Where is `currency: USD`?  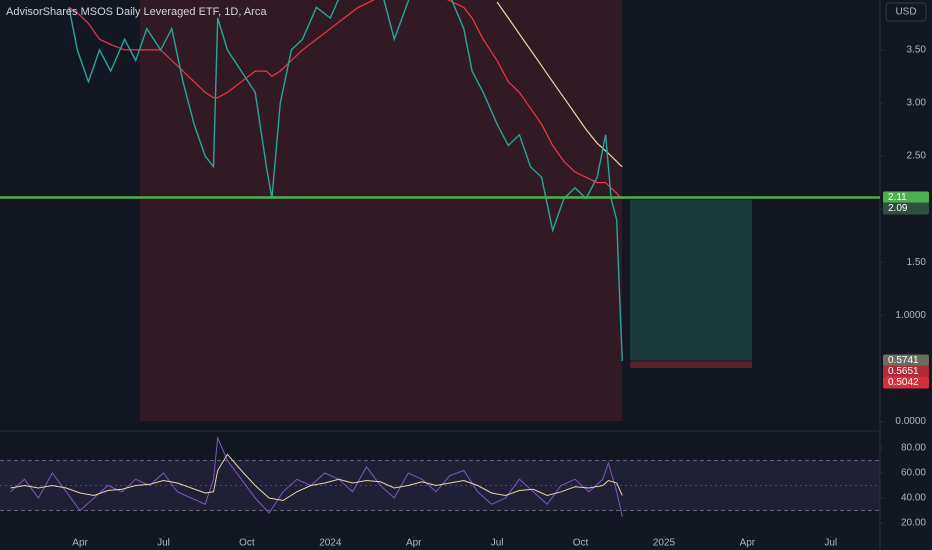
currency: USD is located at coordinates (905, 12).